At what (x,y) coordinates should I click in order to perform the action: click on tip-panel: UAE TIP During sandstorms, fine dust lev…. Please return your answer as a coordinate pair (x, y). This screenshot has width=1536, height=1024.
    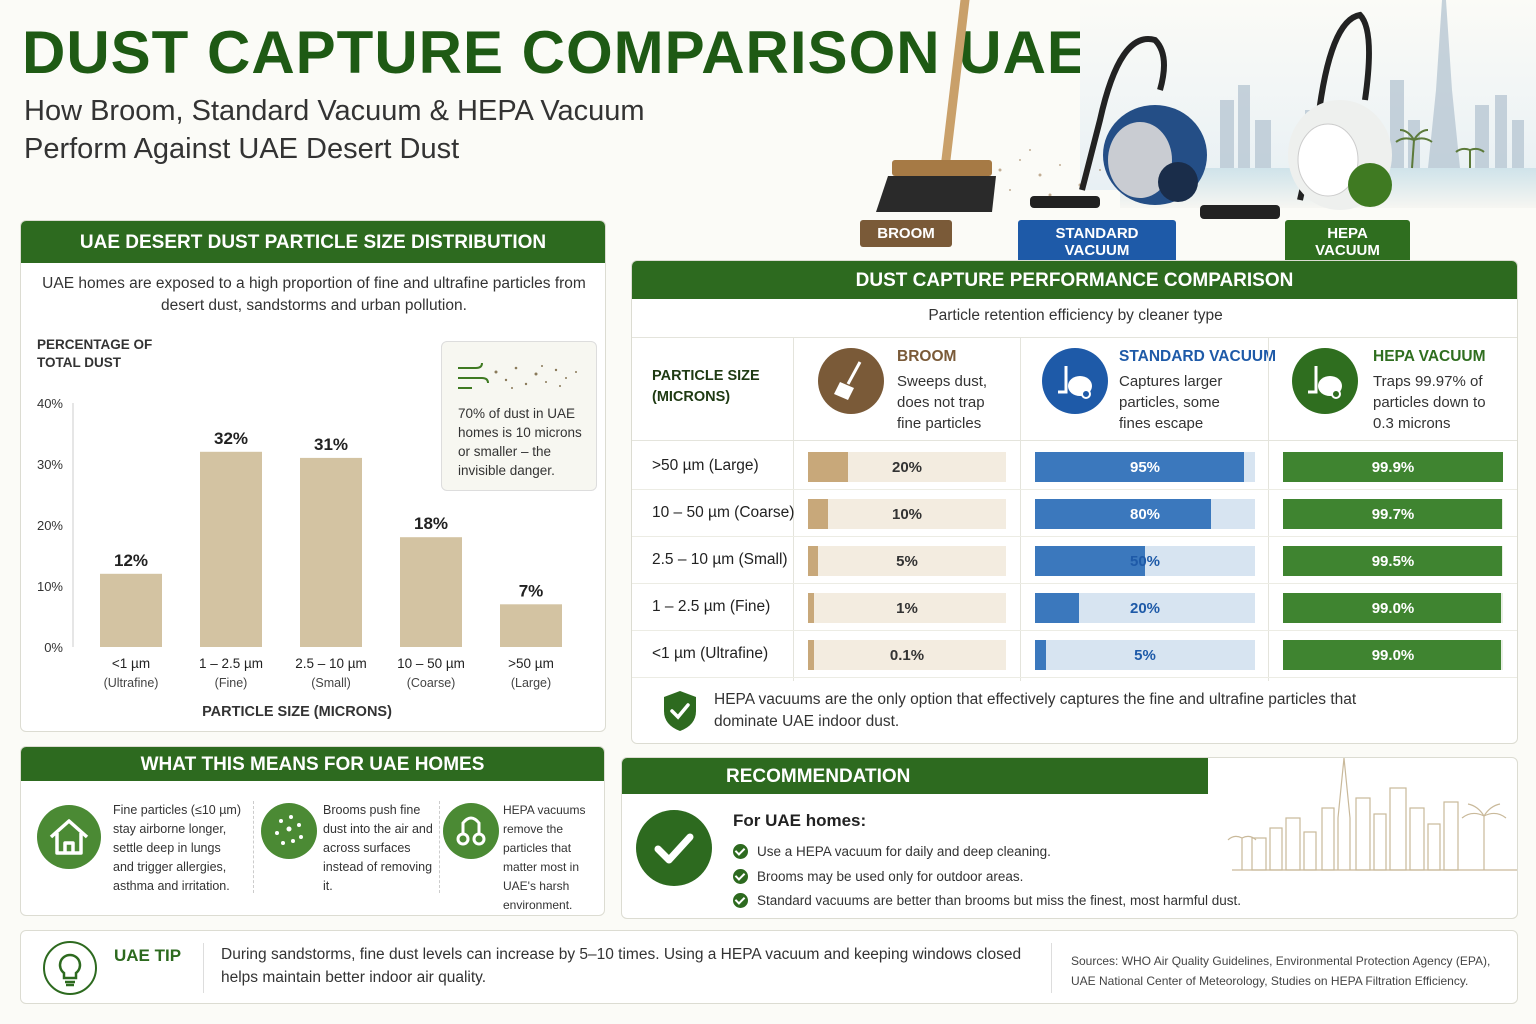
    Looking at the image, I should click on (769, 967).